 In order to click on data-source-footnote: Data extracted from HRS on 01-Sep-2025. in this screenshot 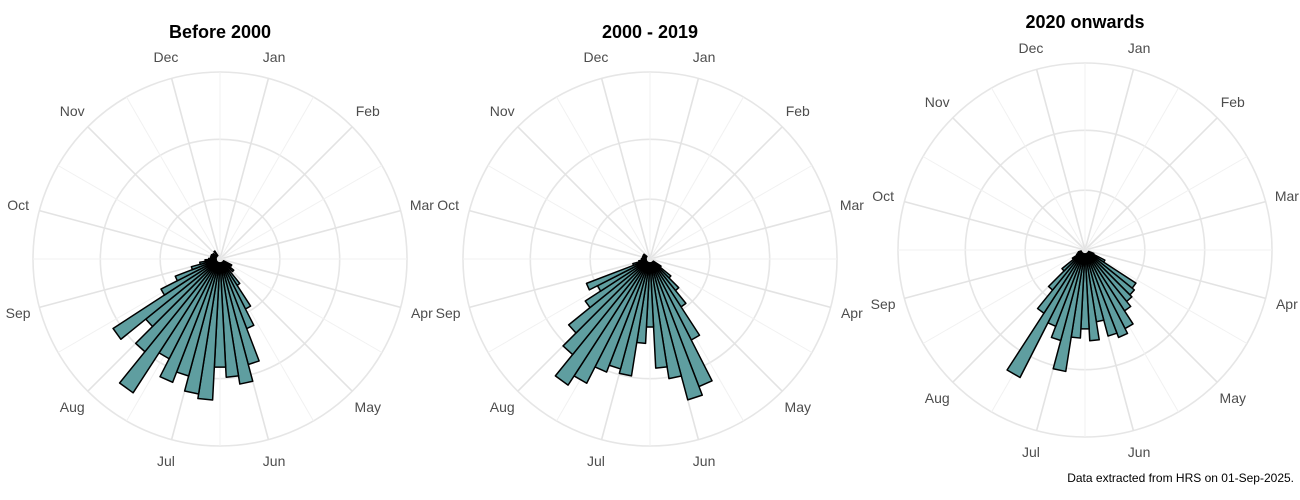, I will do `click(1180, 478)`.